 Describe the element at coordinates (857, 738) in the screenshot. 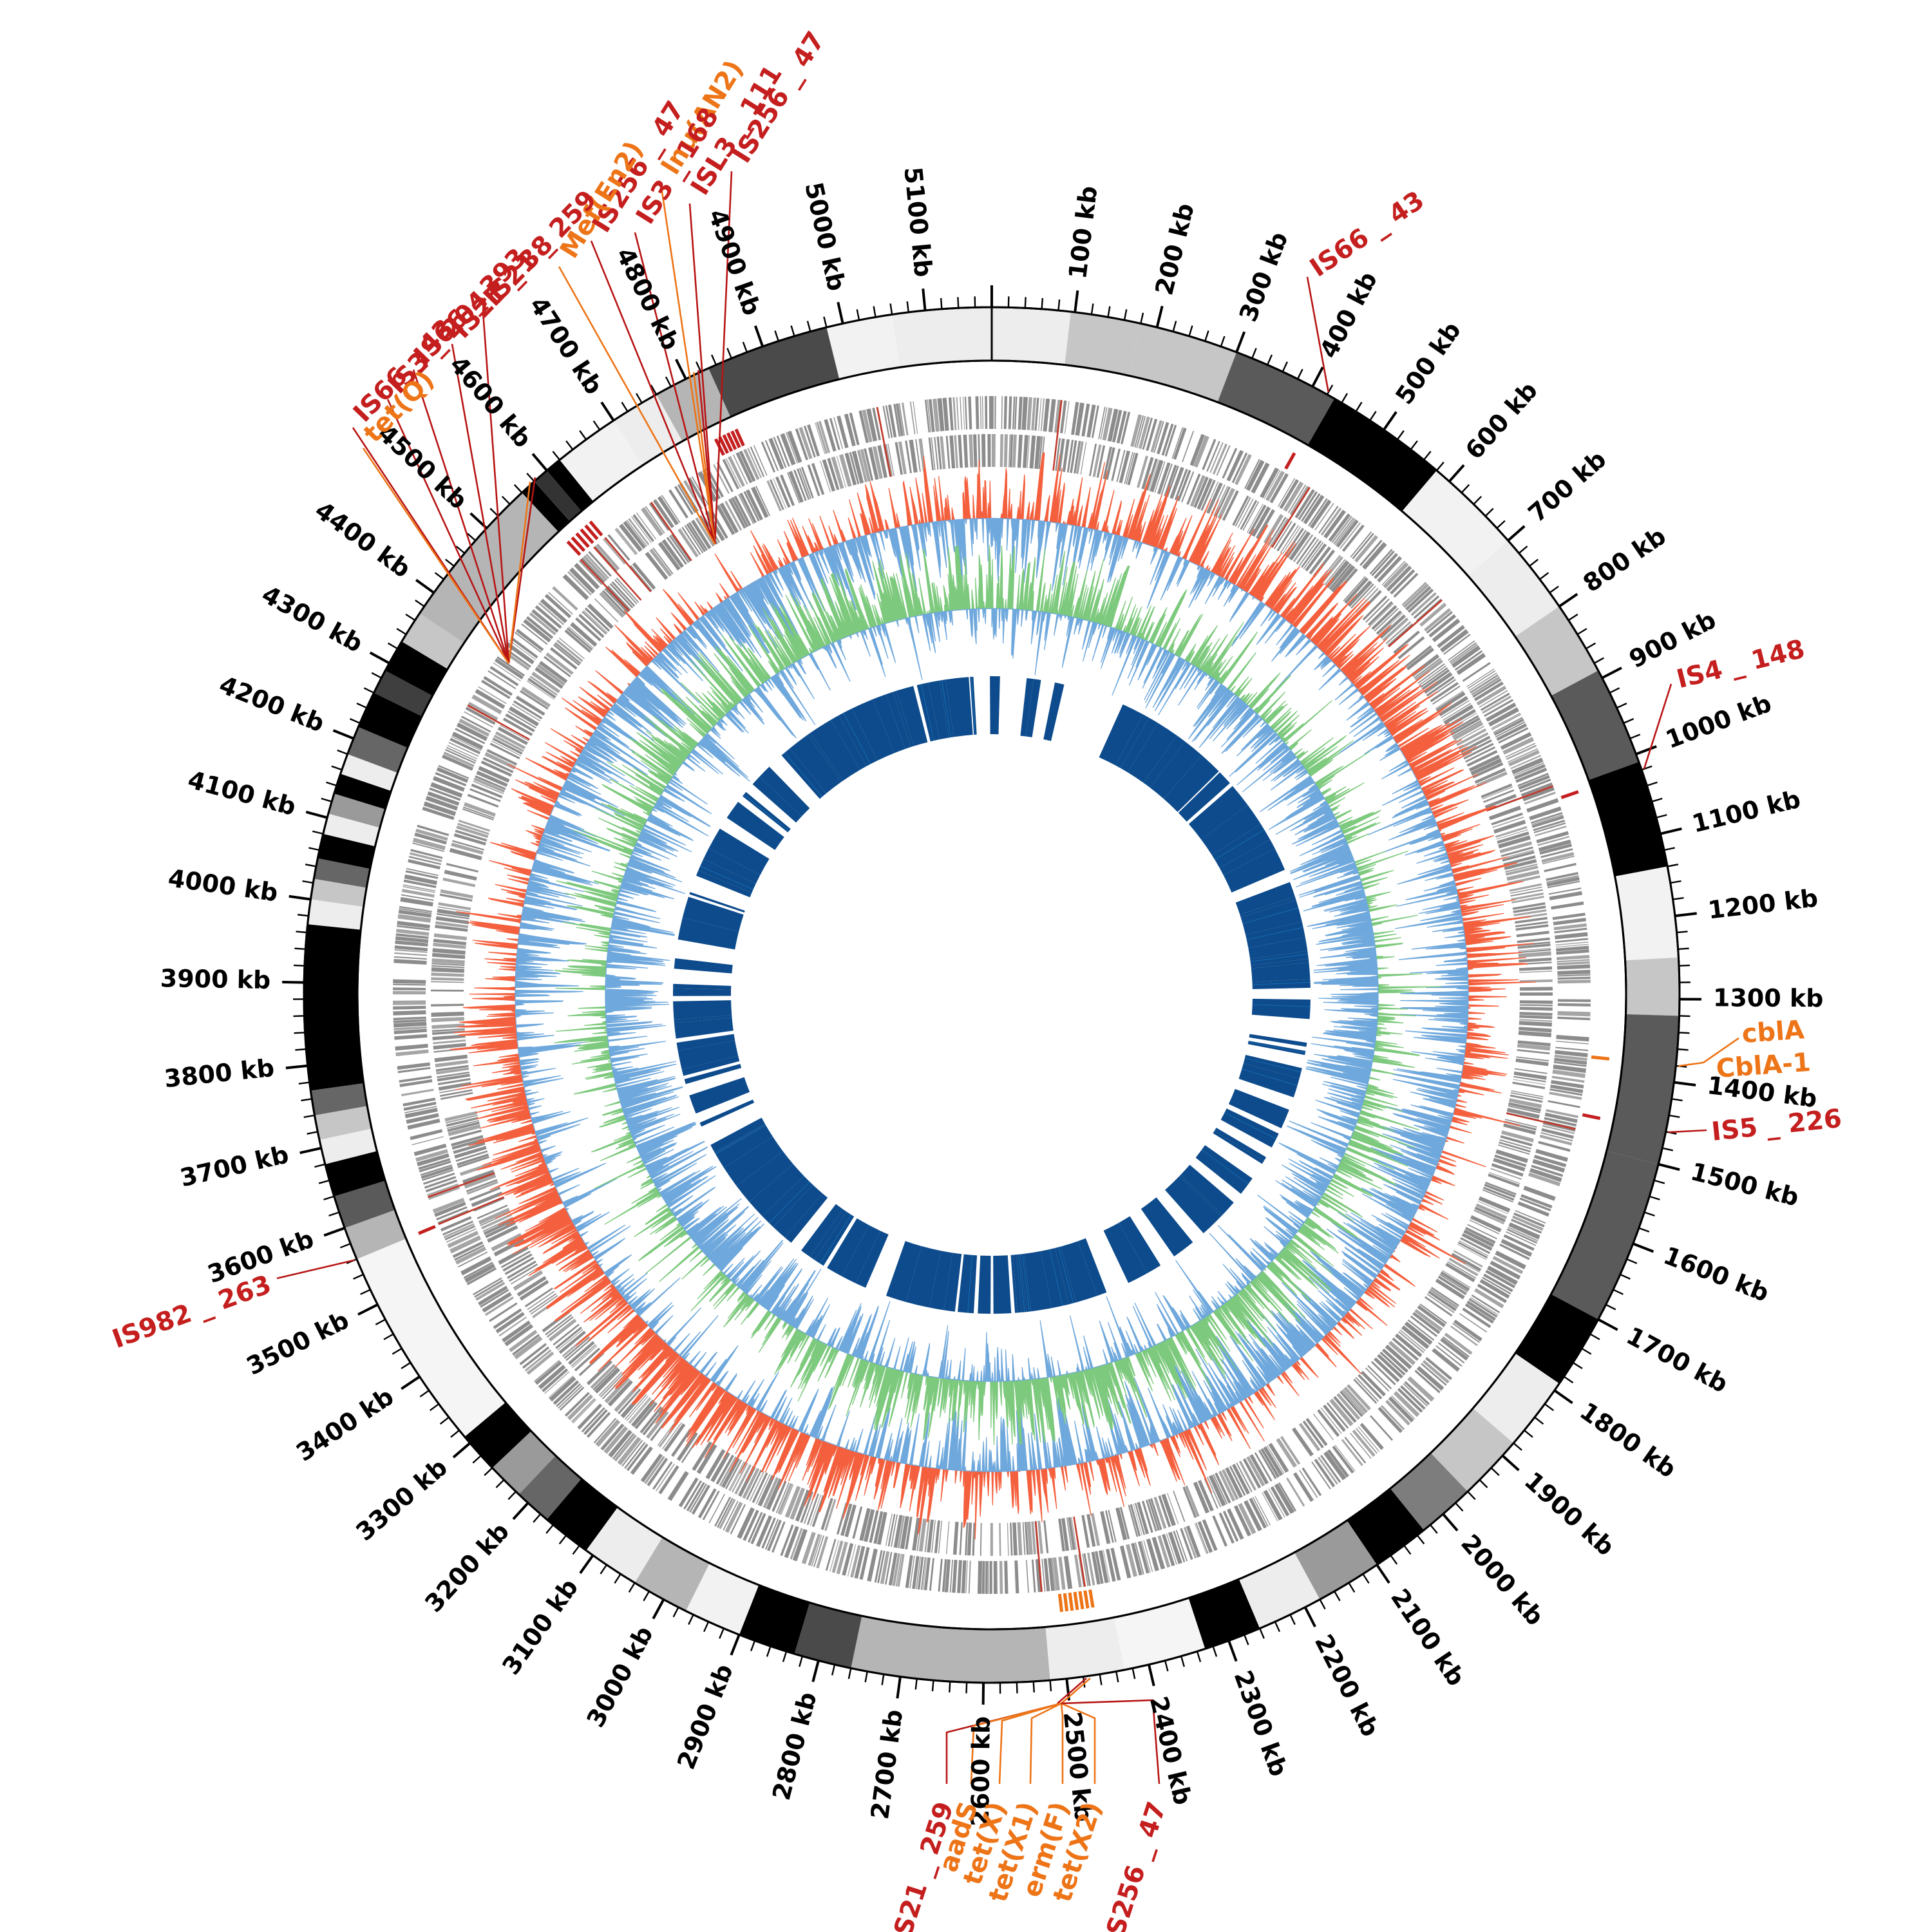

I see `core-genome-stripe` at that location.